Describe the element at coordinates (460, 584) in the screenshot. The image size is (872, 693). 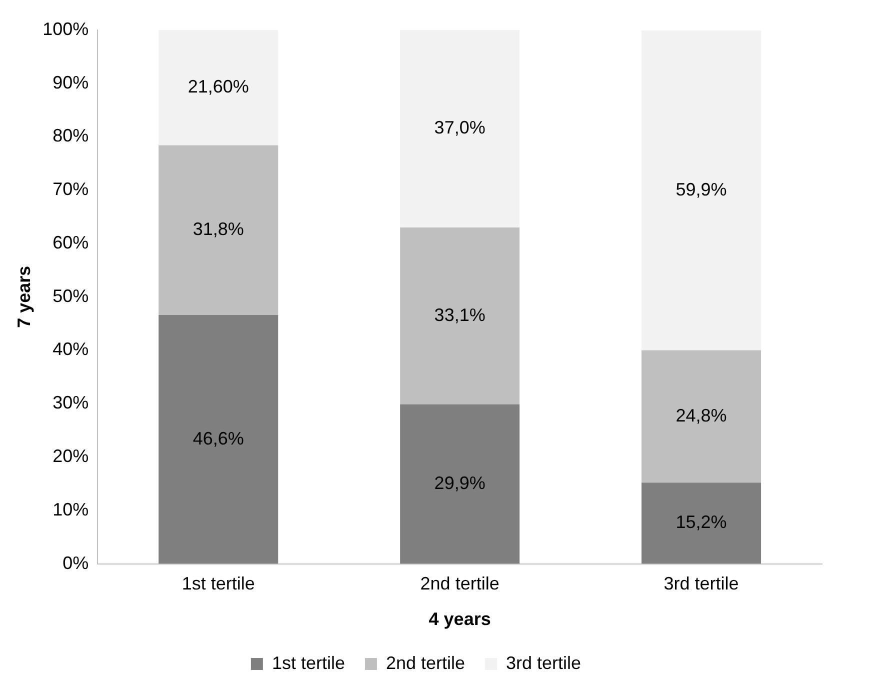
I see `x-tick-label: 2nd tertile` at that location.